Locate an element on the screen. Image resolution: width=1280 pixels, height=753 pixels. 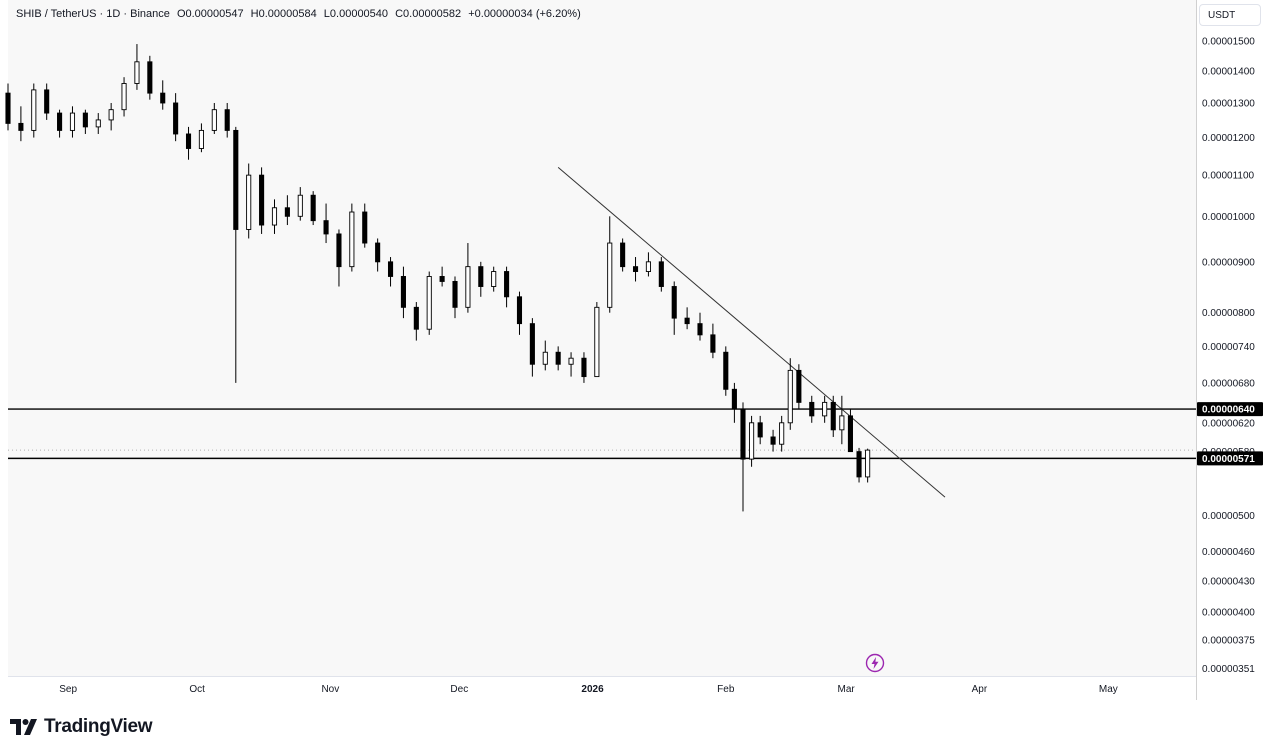
time-tick-label: May is located at coordinates (1108, 689).